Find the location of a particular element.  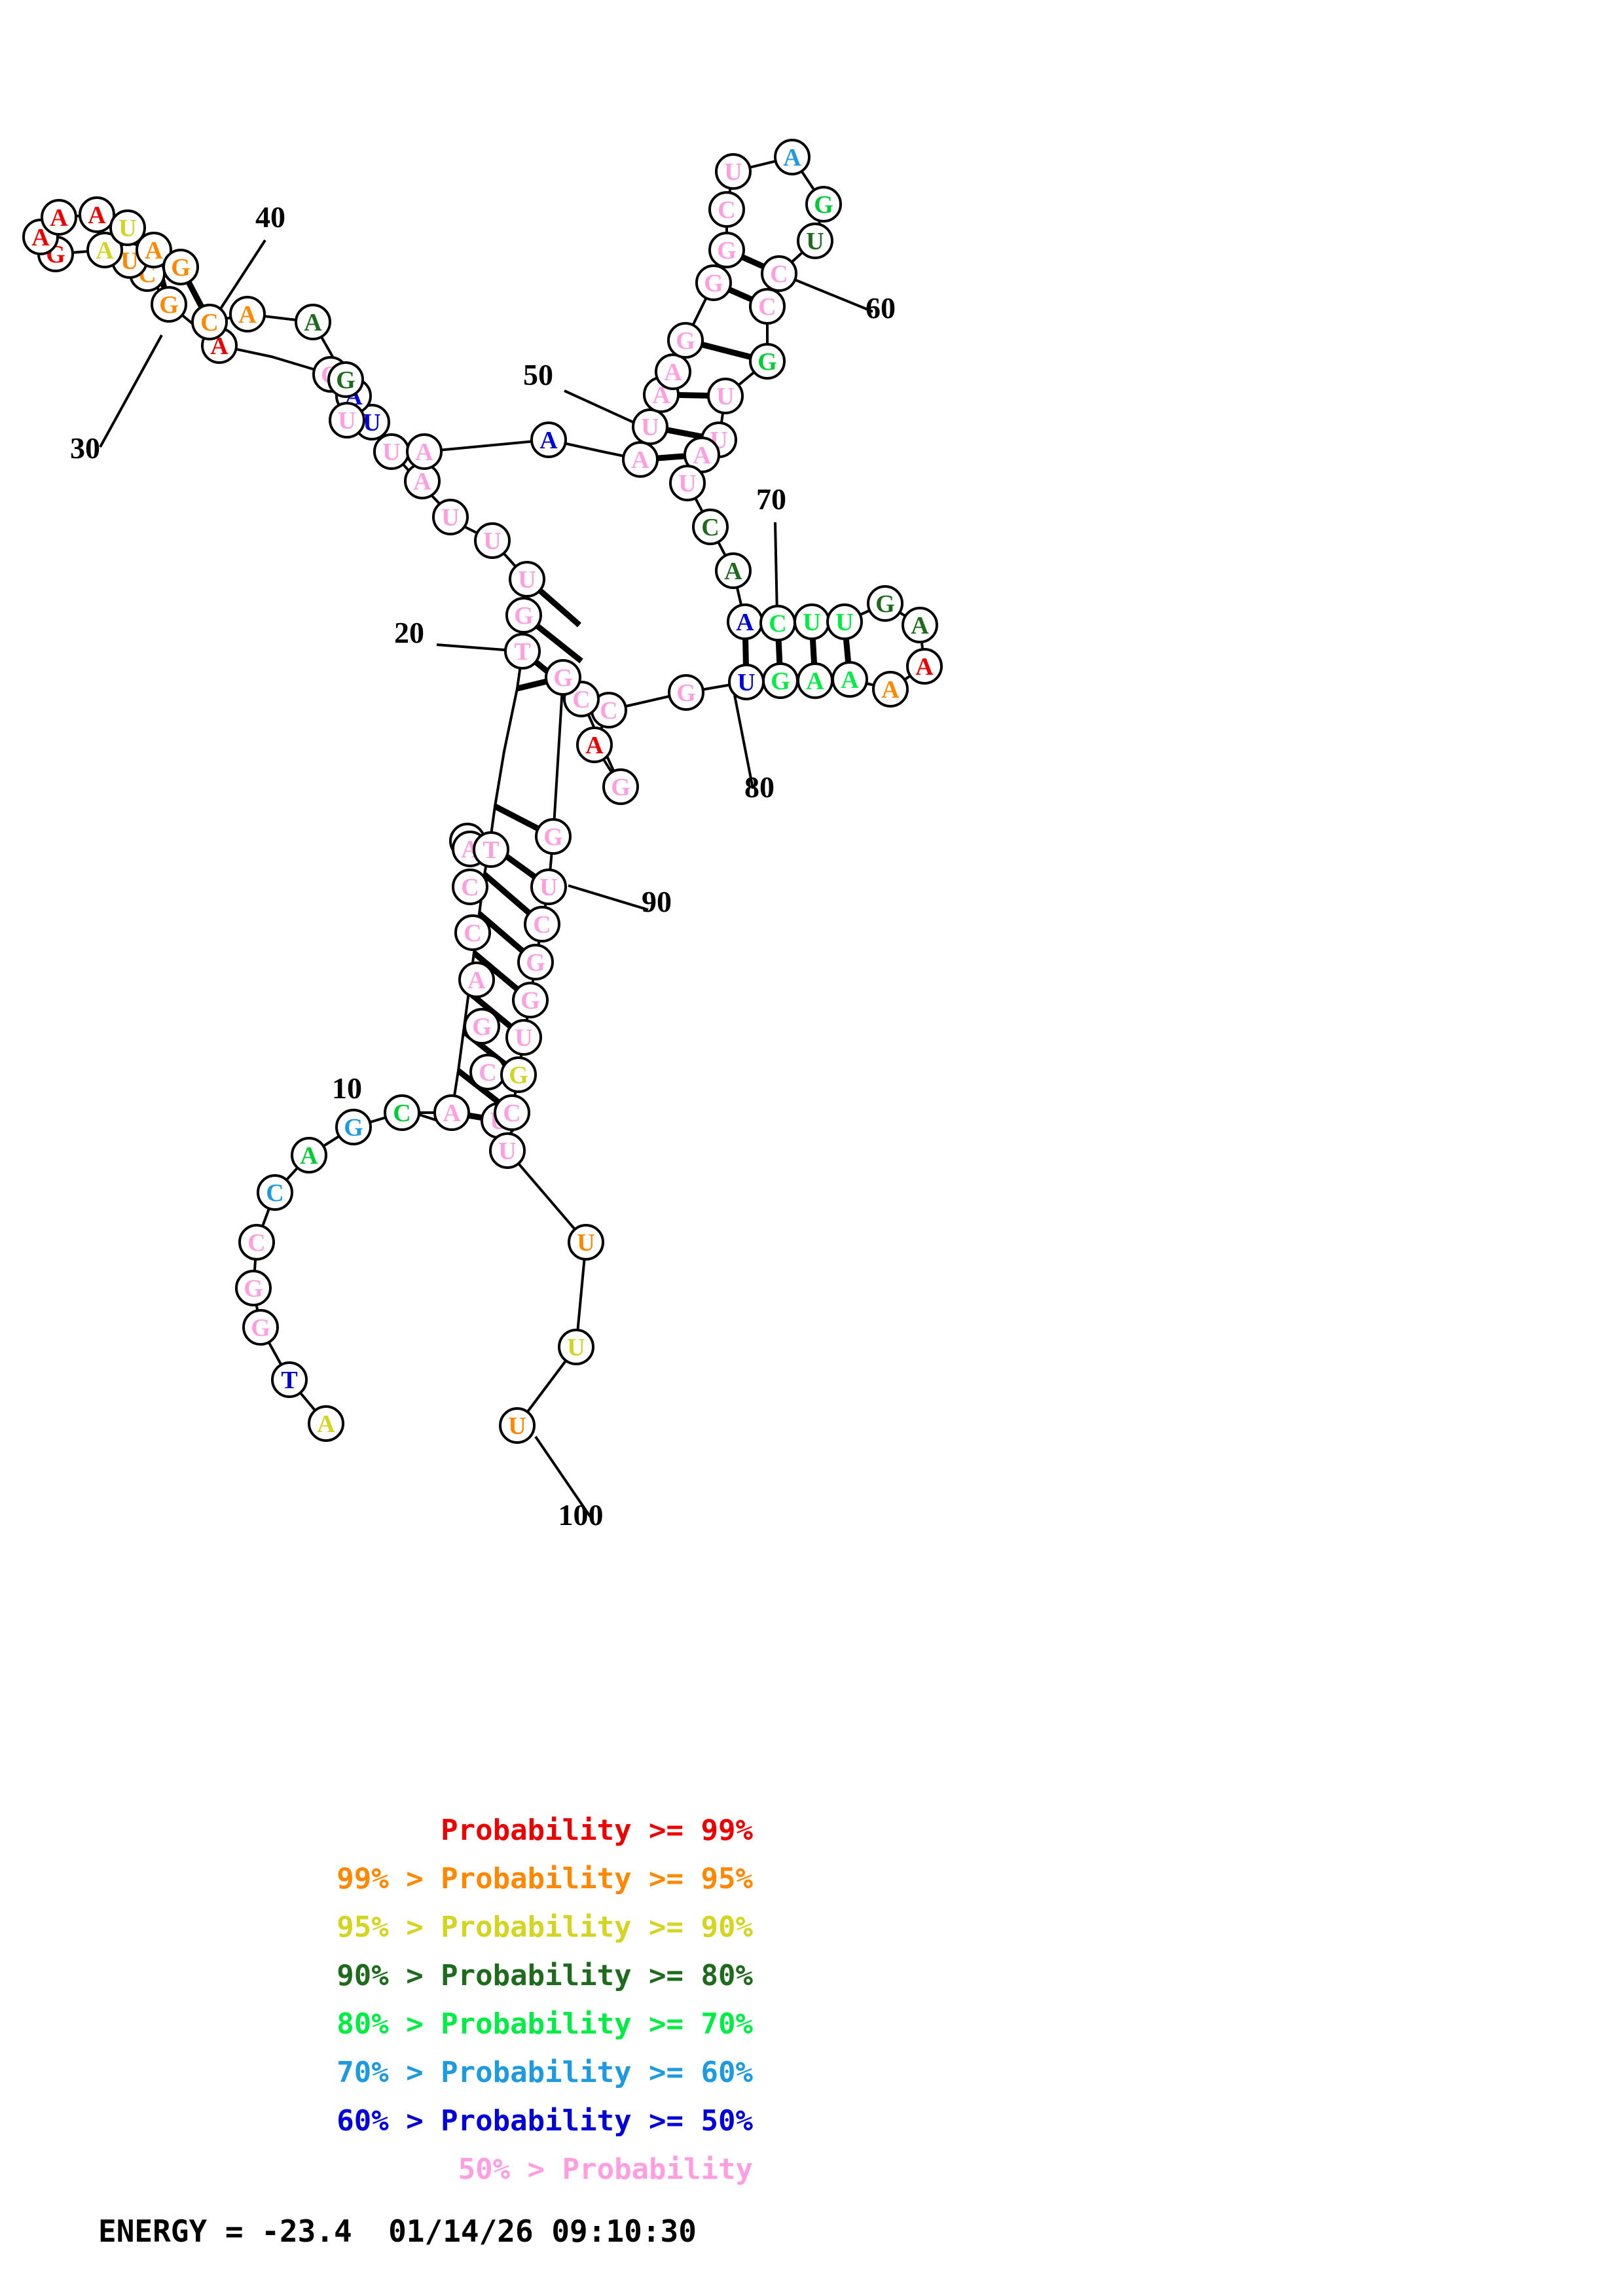

nucleotide-letter: T is located at coordinates (522, 652).